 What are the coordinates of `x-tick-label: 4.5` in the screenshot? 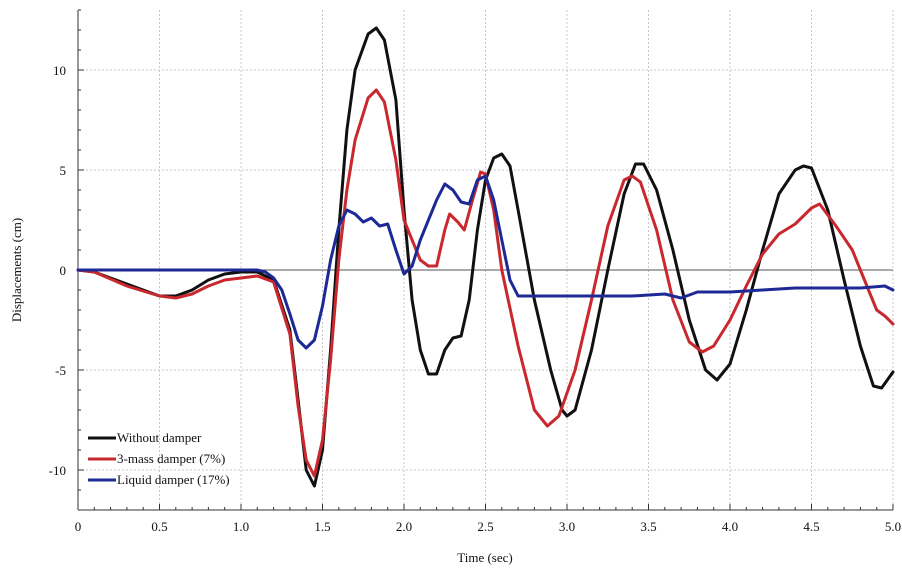 It's located at (811, 526).